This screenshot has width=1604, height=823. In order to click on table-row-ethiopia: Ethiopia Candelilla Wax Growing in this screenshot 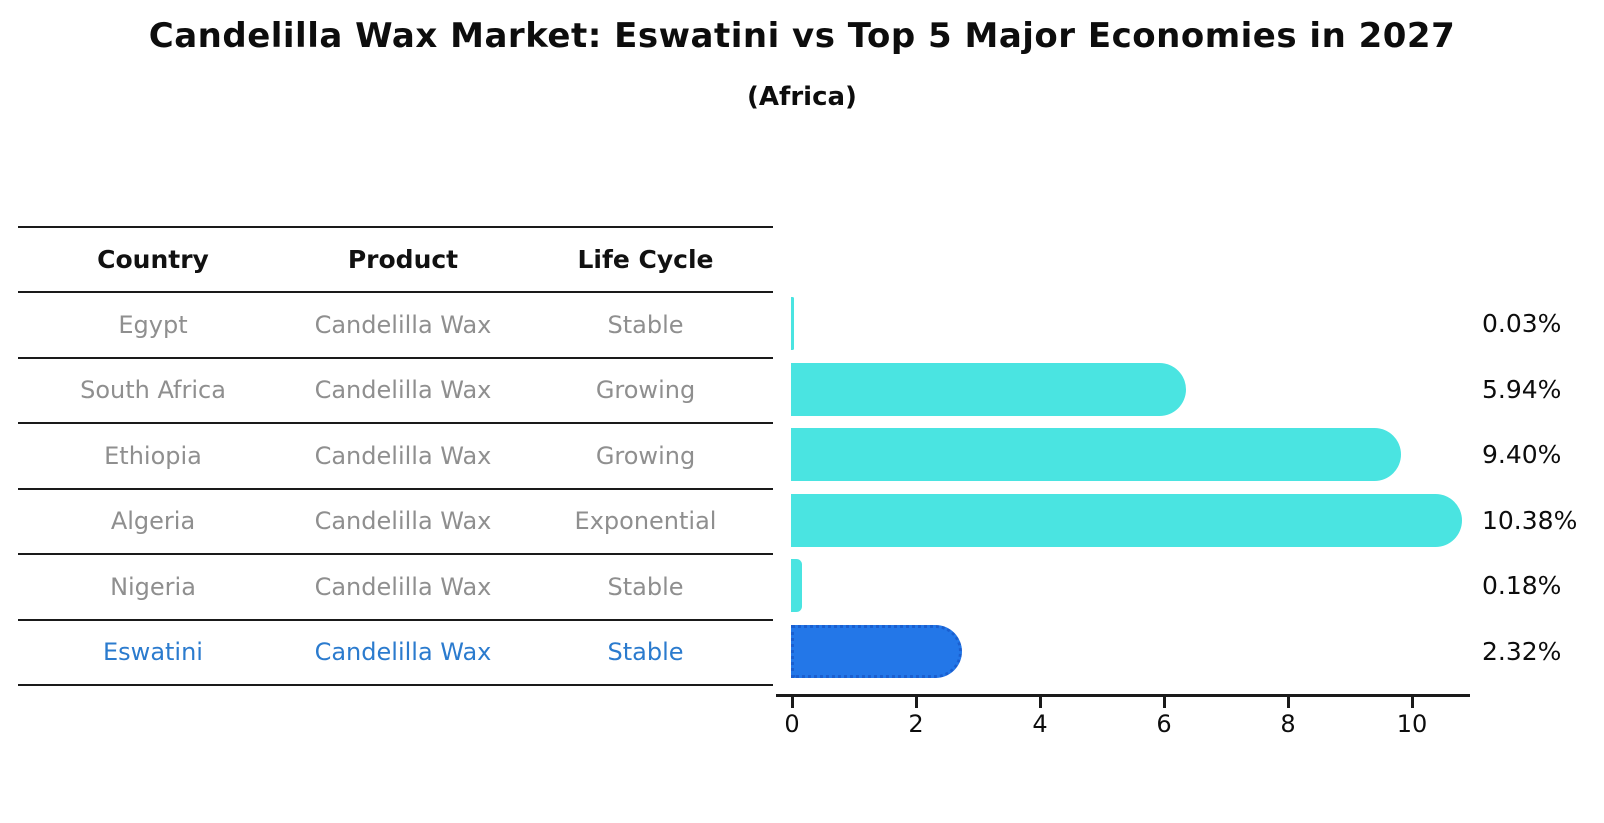, I will do `click(395, 457)`.